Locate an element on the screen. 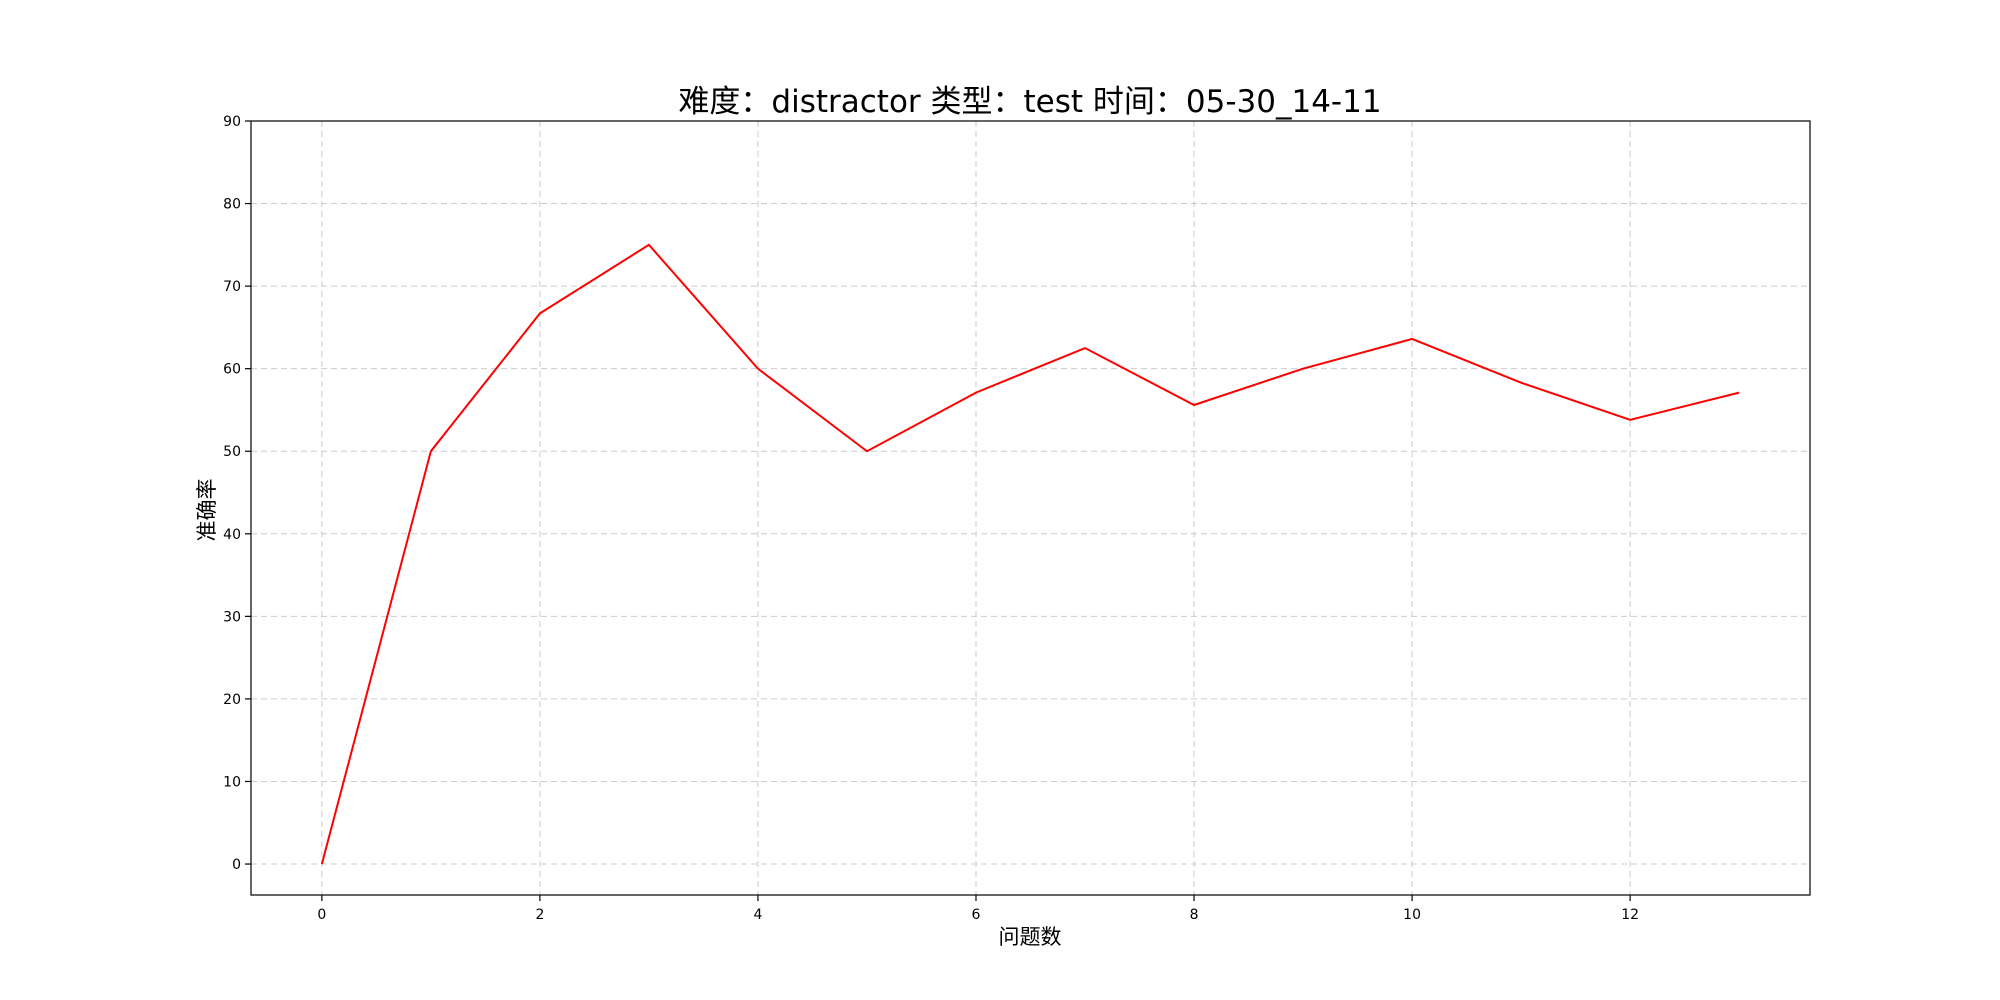  x-tick-label: 6 is located at coordinates (976, 915).